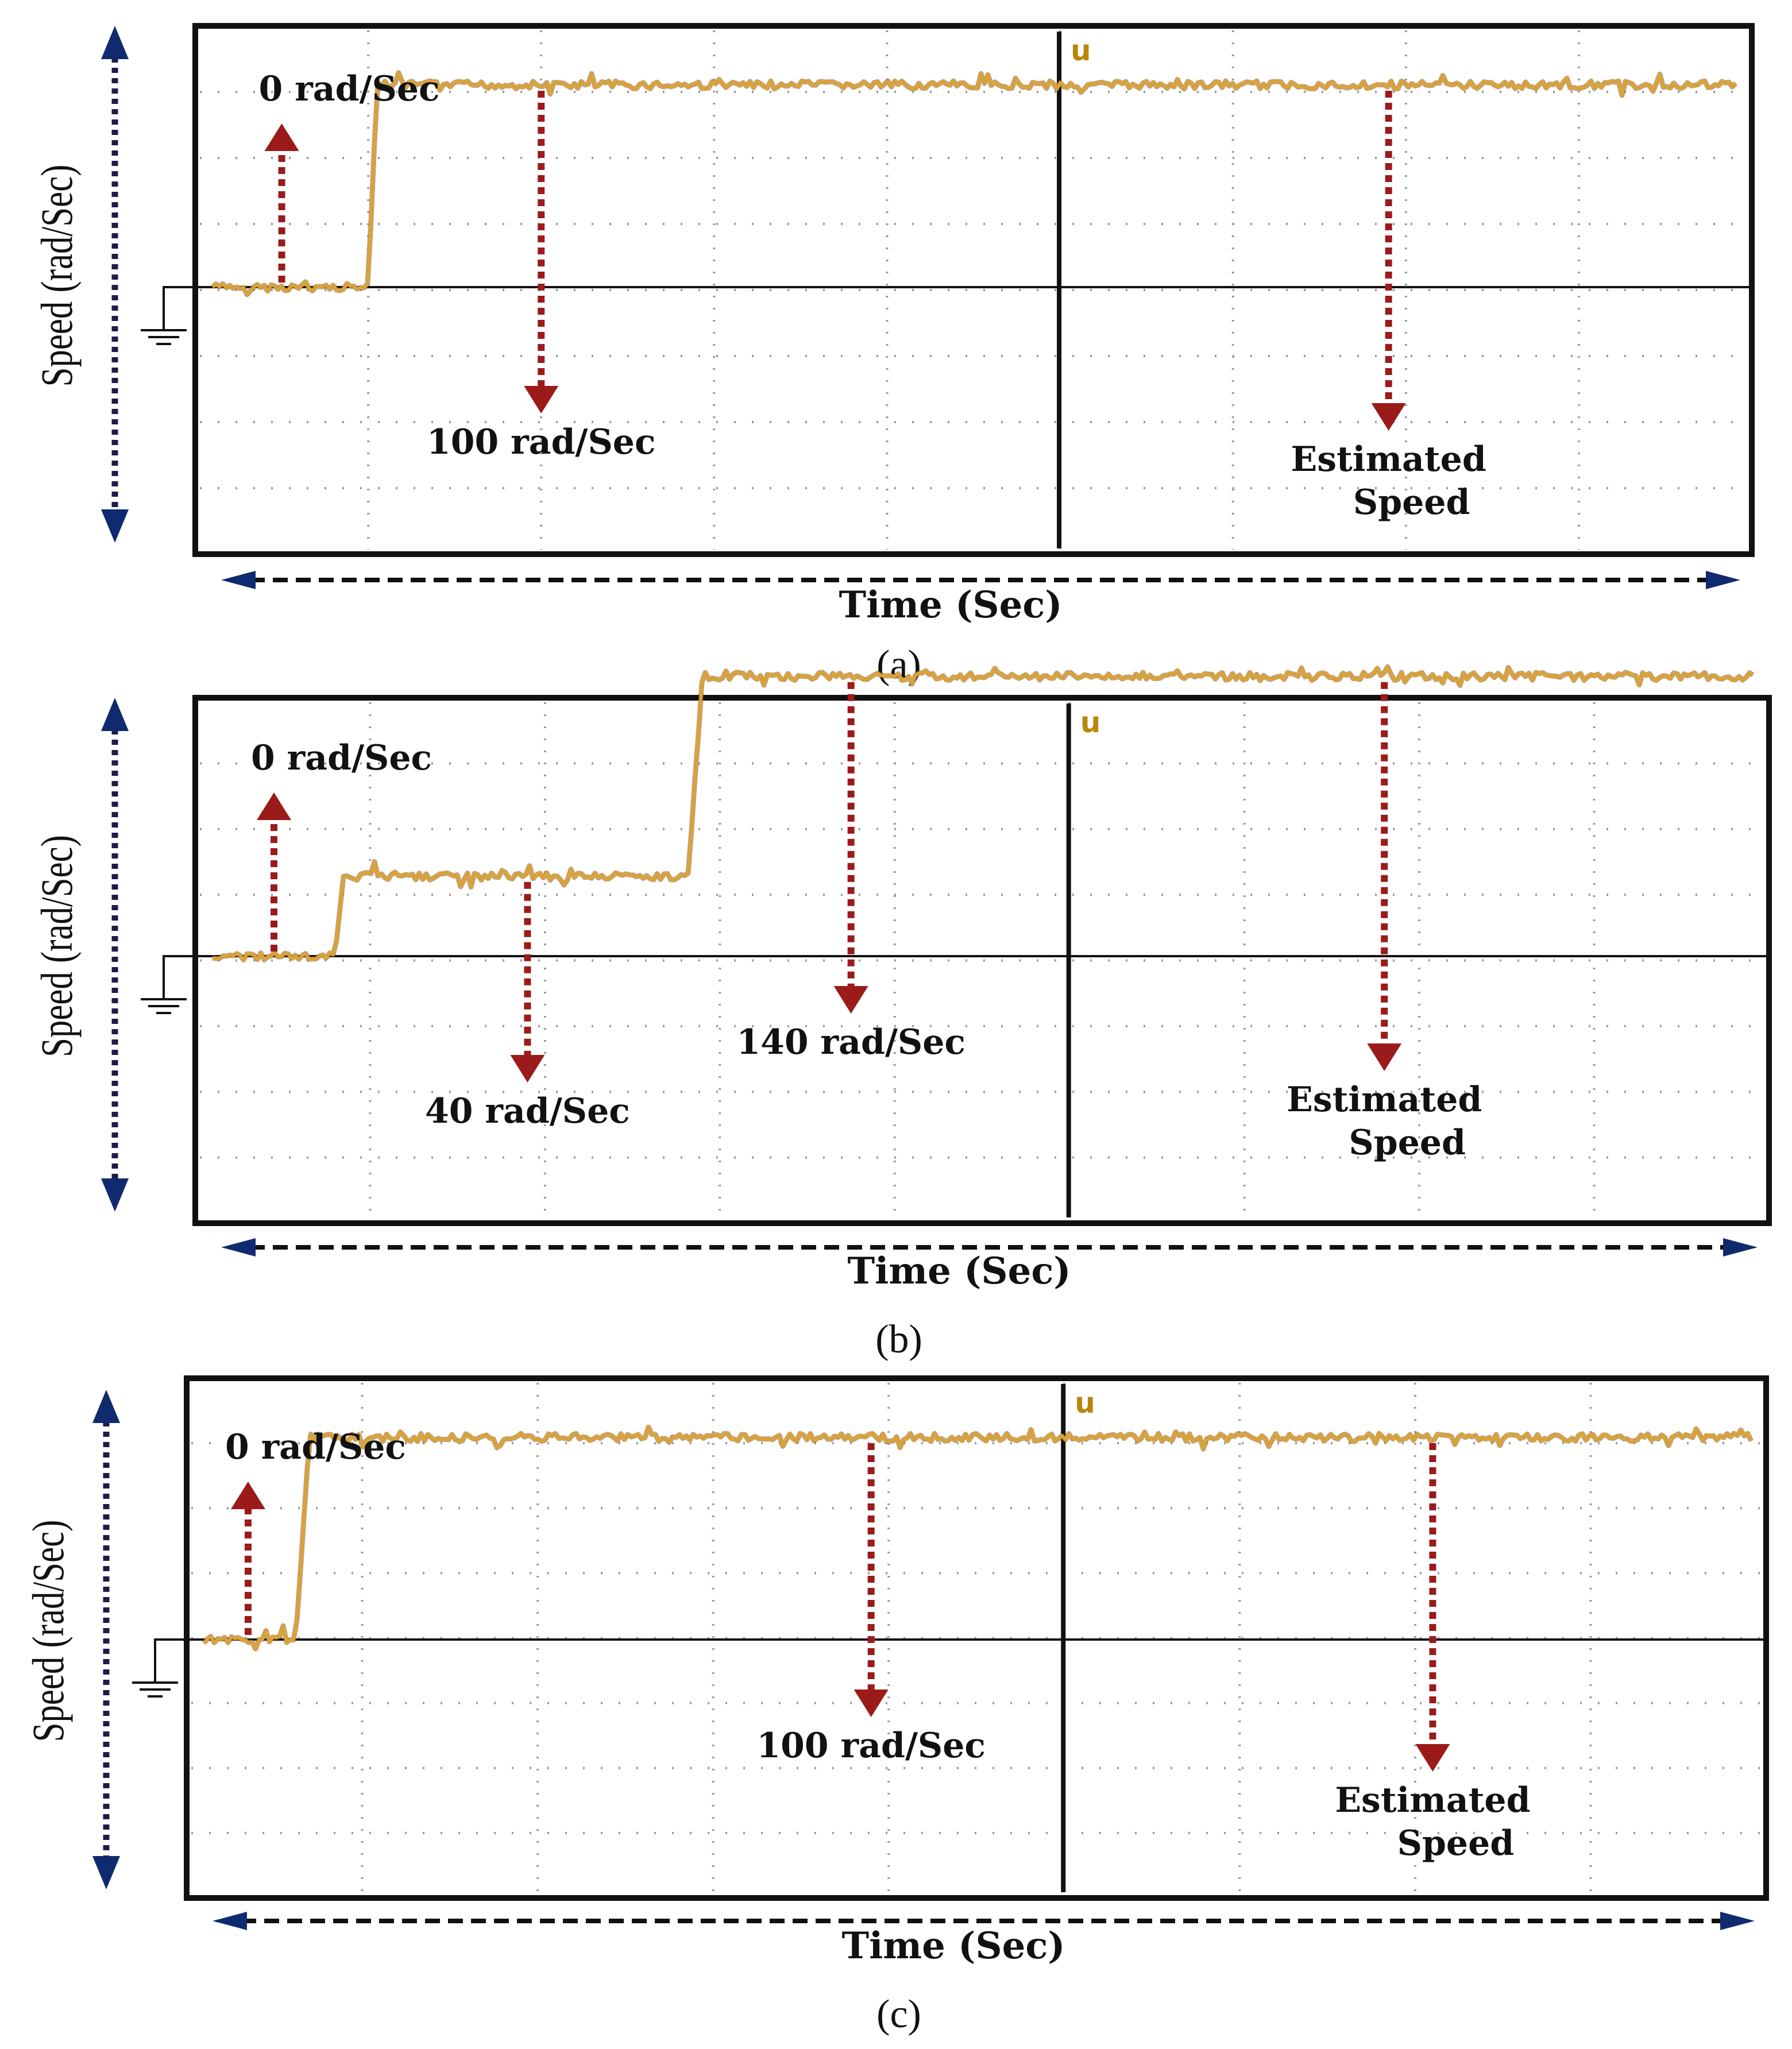  Describe the element at coordinates (850, 1042) in the screenshot. I see `annotation-label: 140 rad/Sec` at that location.